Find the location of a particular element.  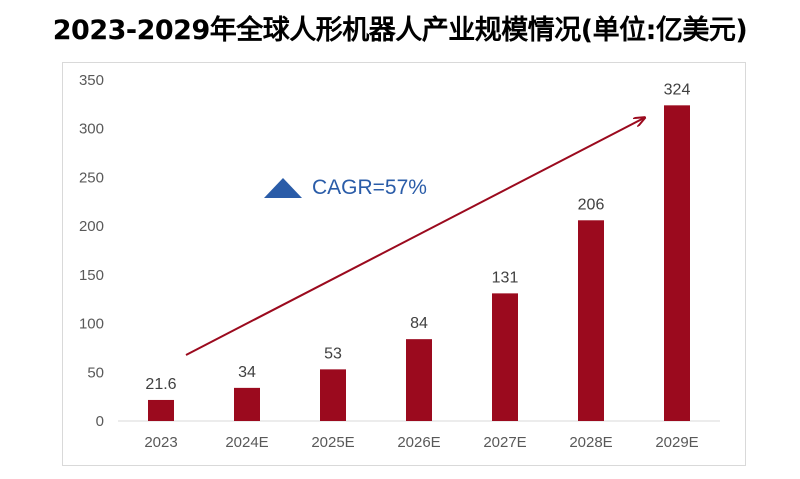

triangle-up-icon is located at coordinates (283, 188).